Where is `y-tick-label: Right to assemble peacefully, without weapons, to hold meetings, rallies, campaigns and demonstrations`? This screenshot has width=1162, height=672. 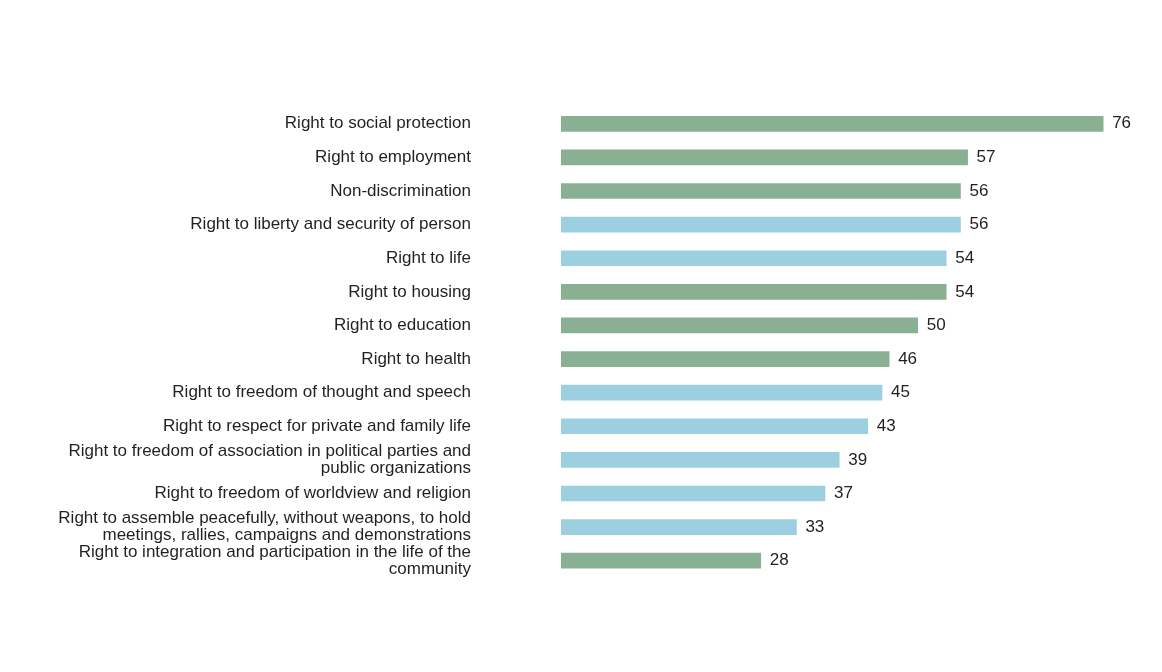 y-tick-label: Right to assemble peacefully, without weapons, to hold meetings, rallies, campaigns and demonstrations is located at coordinates (264, 526).